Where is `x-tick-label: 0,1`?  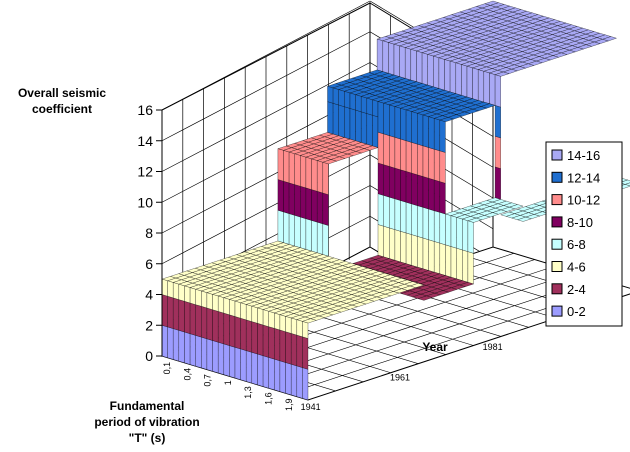
x-tick-label: 0,1 is located at coordinates (167, 368).